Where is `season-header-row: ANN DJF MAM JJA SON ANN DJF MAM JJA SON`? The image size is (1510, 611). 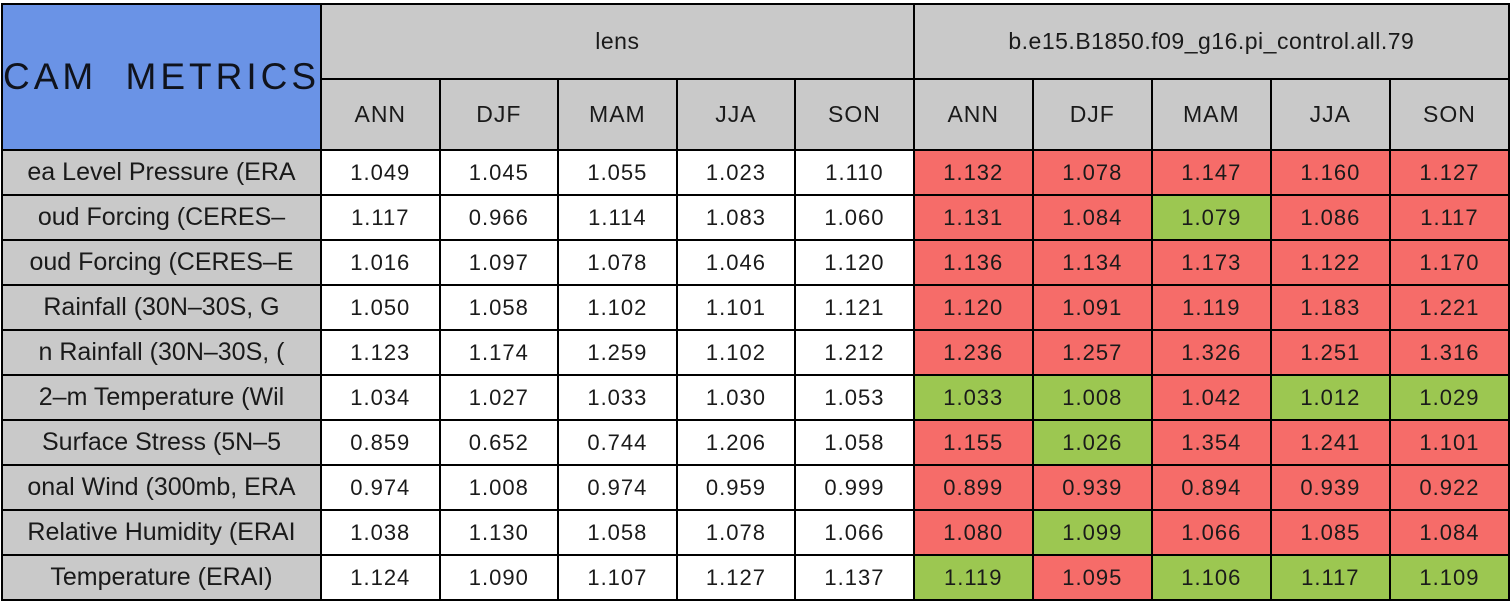
season-header-row: ANN DJF MAM JJA SON ANN DJF MAM JJA SON is located at coordinates (756, 114).